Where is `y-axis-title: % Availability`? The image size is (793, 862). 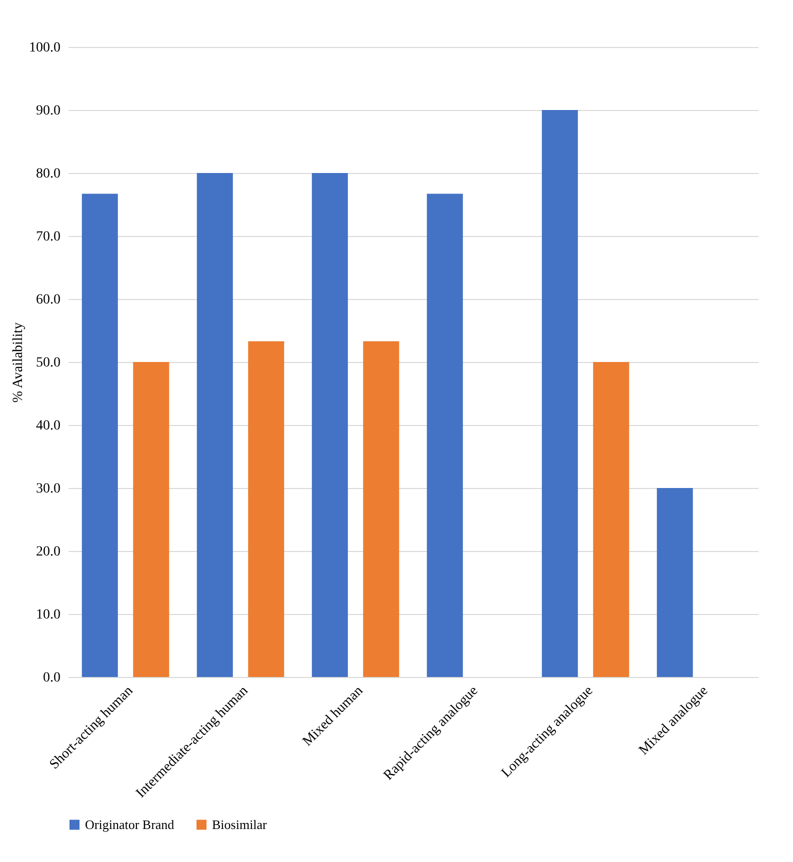 y-axis-title: % Availability is located at coordinates (18, 362).